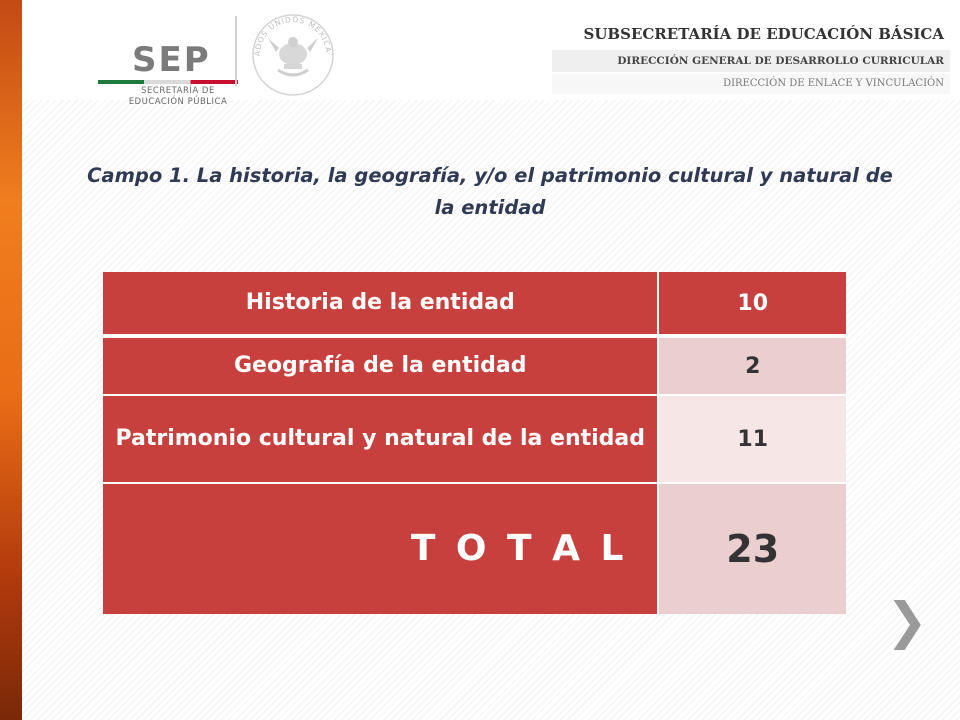  Describe the element at coordinates (381, 305) in the screenshot. I see `row-label: Historia de la entidad` at that location.